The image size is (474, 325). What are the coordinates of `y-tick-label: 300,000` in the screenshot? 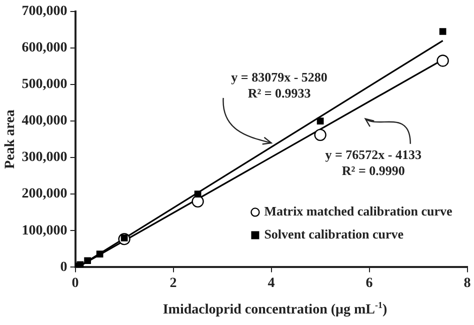 It's located at (45, 158).